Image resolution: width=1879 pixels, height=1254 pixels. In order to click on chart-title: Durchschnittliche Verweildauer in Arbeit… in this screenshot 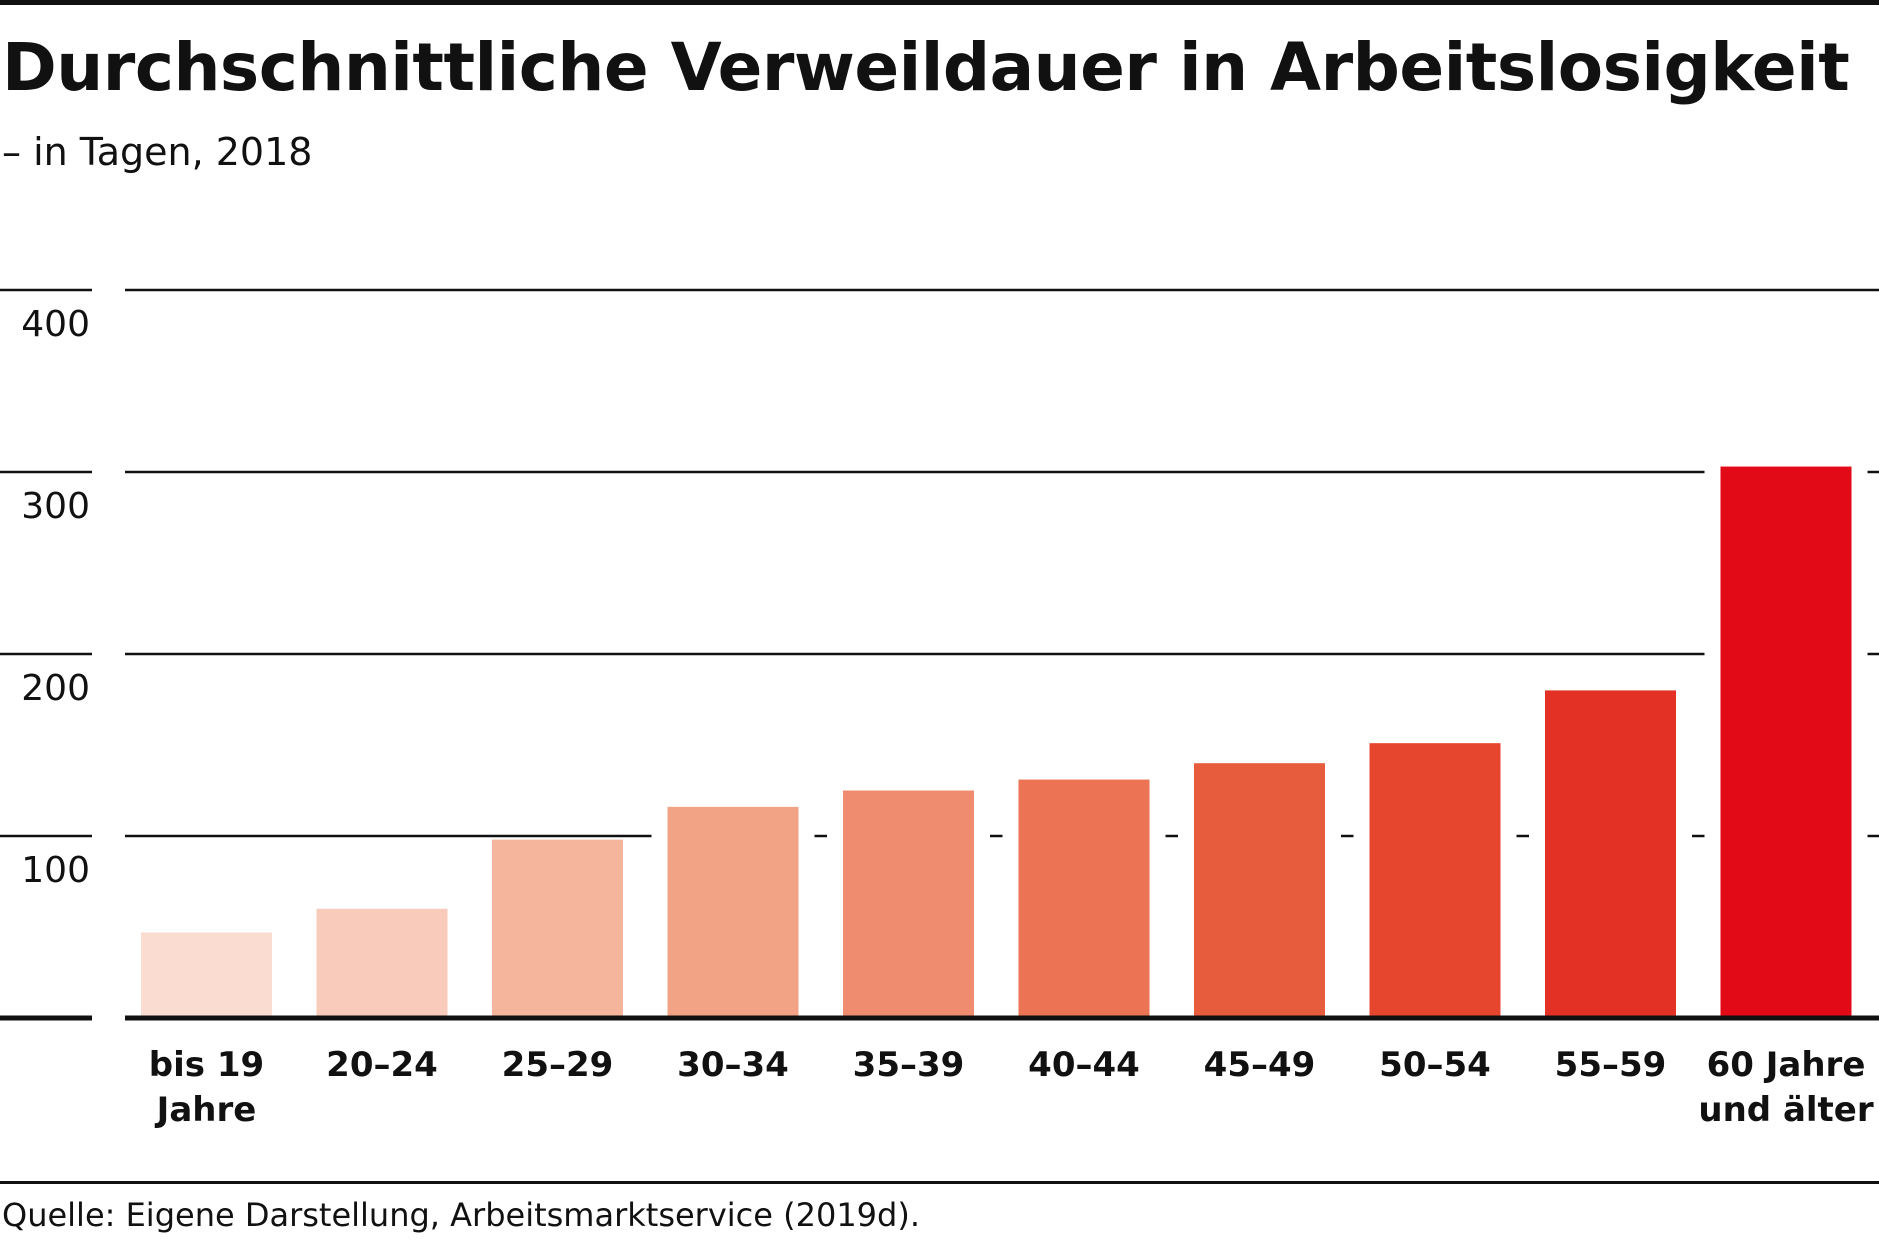, I will do `click(926, 67)`.